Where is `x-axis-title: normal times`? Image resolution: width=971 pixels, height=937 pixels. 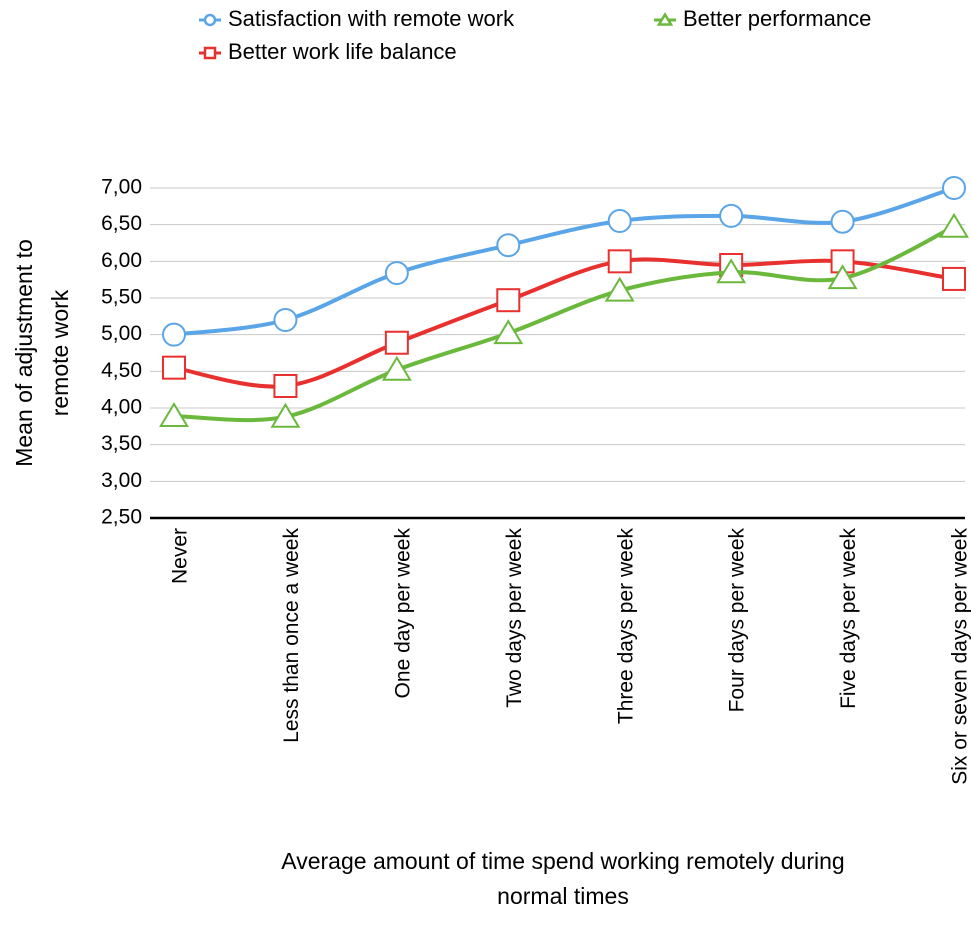
x-axis-title: normal times is located at coordinates (563, 896).